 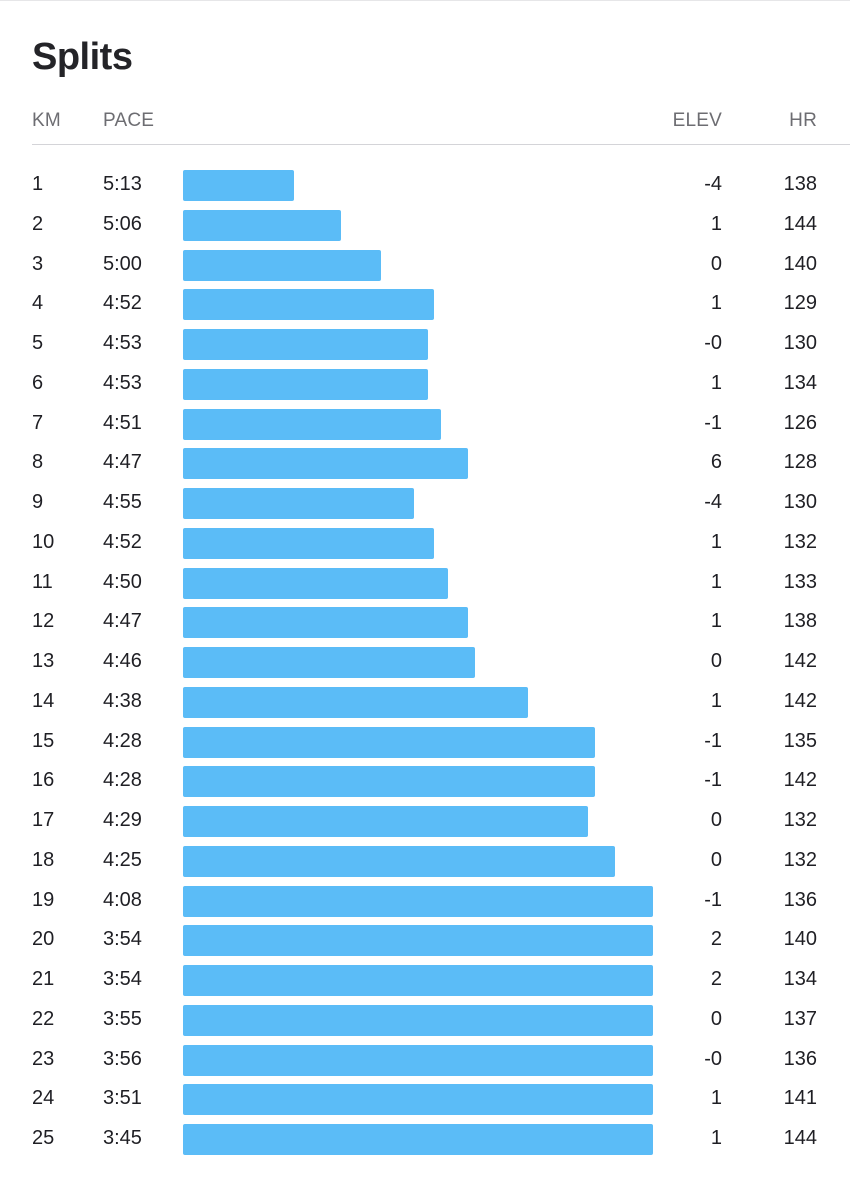 I want to click on split-row: 7 4:51 -1 126, so click(x=425, y=424).